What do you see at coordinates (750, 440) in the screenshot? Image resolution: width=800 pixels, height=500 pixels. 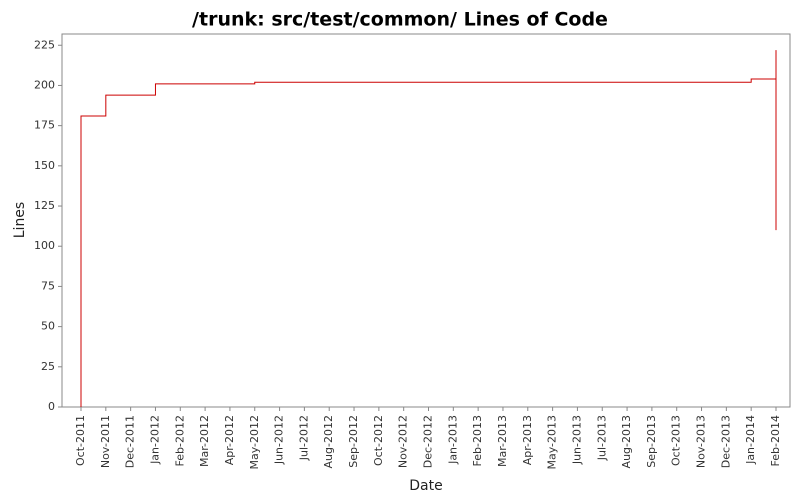 I see `x-tick-label: Jan-2014` at bounding box center [750, 440].